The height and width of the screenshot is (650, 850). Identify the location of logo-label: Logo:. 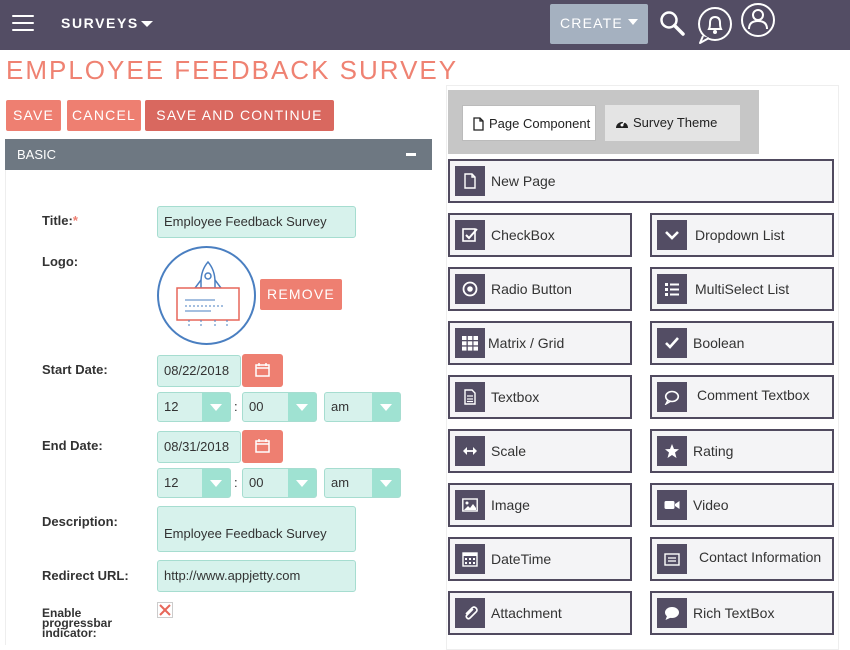
(60, 261).